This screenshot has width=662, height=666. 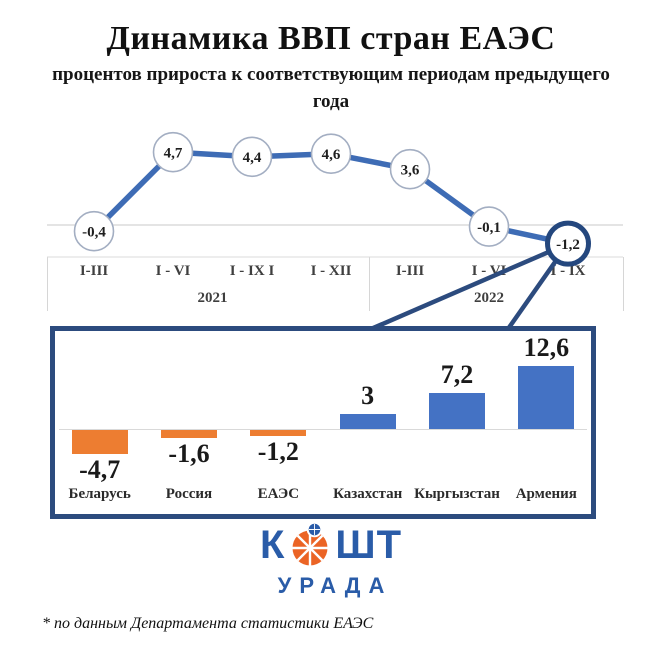 What do you see at coordinates (546, 397) in the screenshot?
I see `bar-Армения` at bounding box center [546, 397].